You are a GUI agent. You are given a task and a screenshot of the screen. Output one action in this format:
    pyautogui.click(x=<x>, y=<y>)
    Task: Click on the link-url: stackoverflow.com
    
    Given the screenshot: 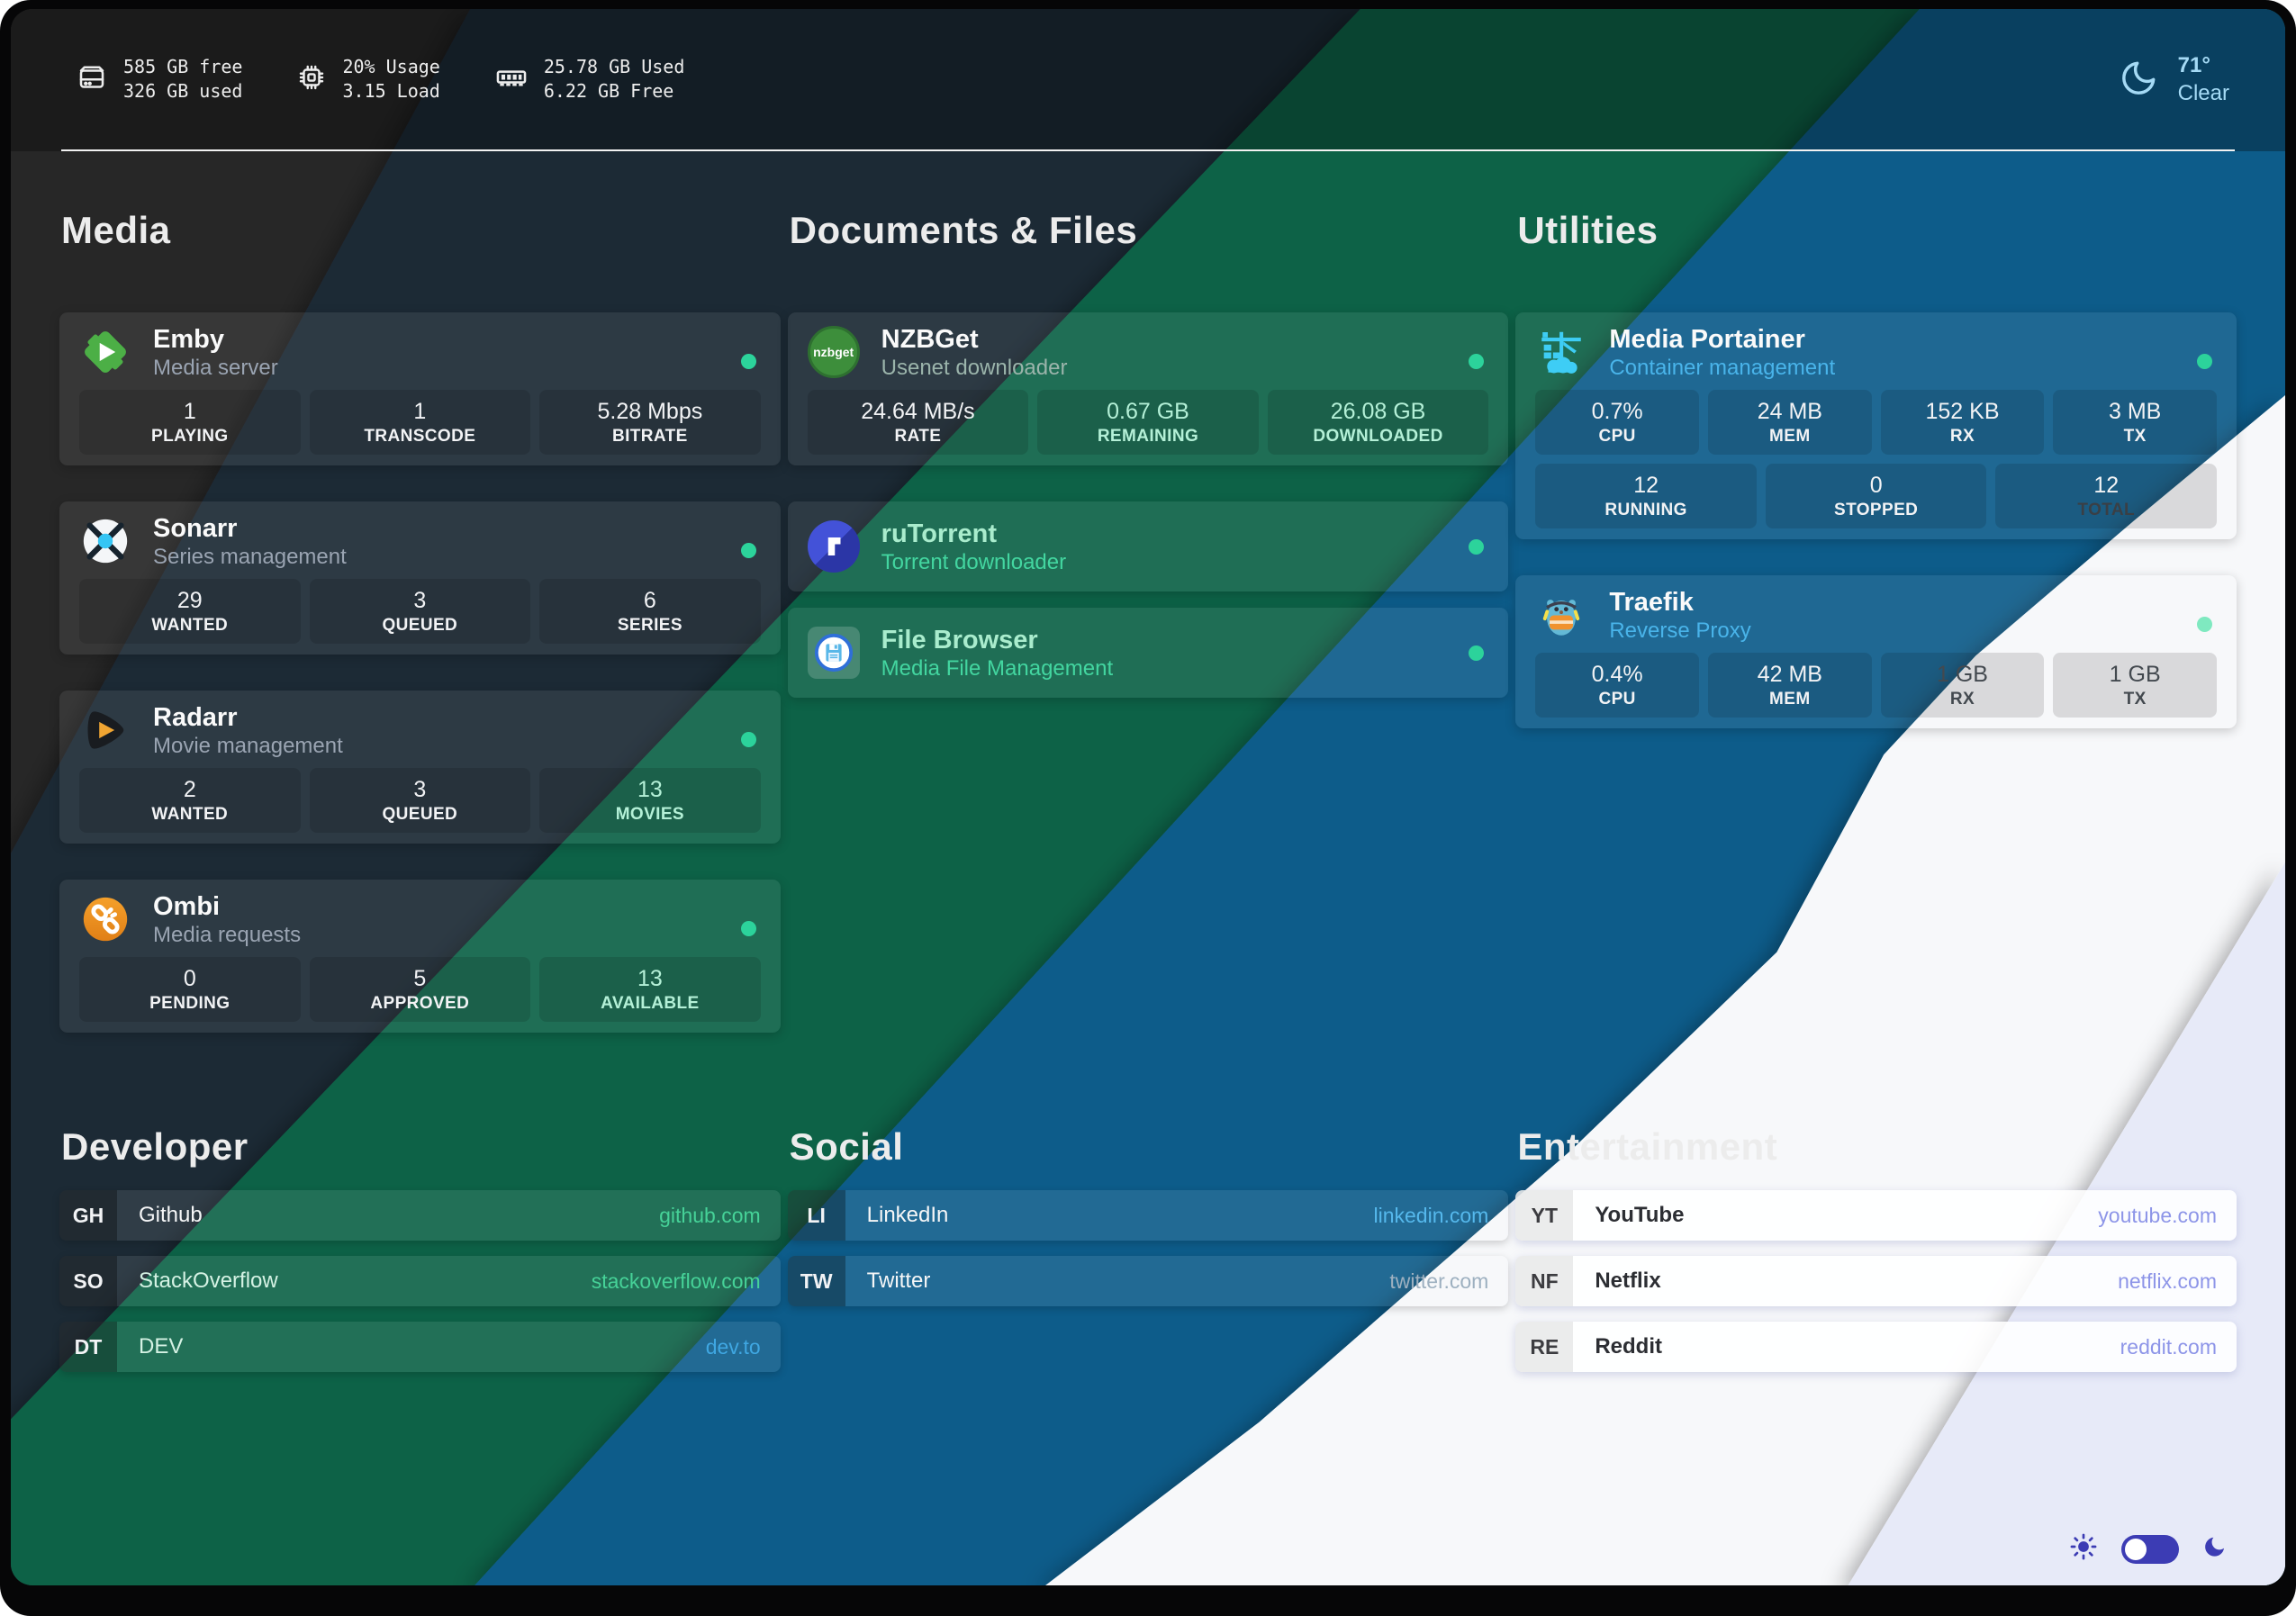 What is the action you would take?
    pyautogui.click(x=676, y=1280)
    